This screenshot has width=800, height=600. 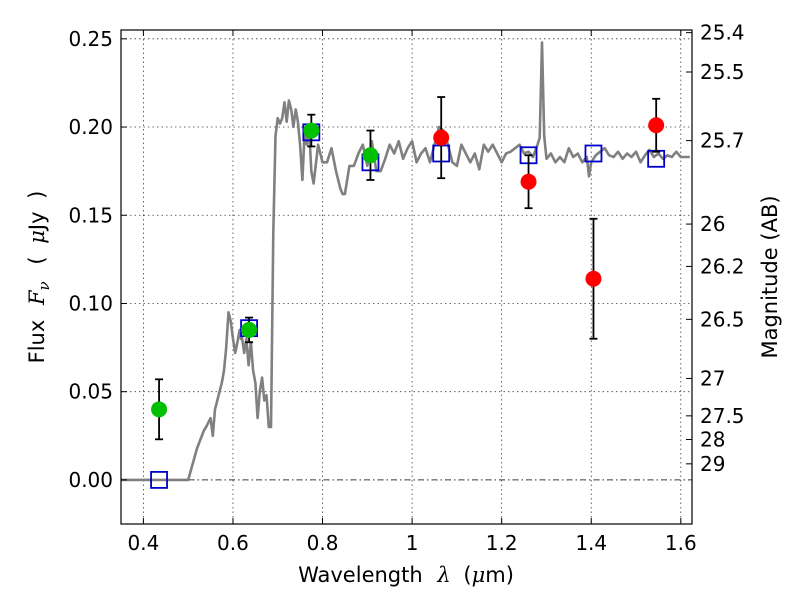 I want to click on y-axis-close-paren: ), so click(x=37, y=195).